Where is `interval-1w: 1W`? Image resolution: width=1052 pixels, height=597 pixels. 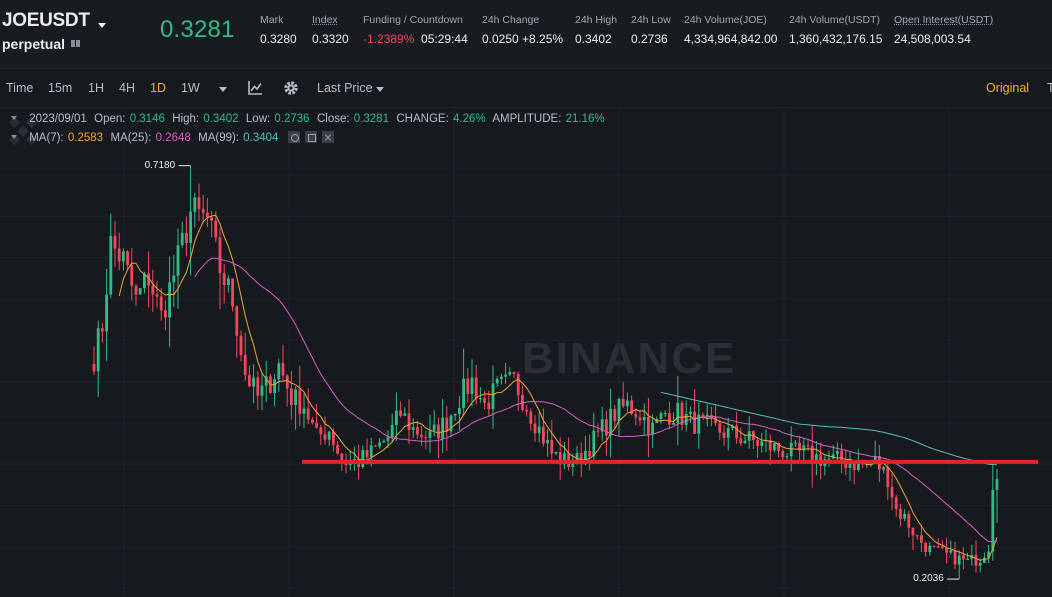
interval-1w: 1W is located at coordinates (190, 88).